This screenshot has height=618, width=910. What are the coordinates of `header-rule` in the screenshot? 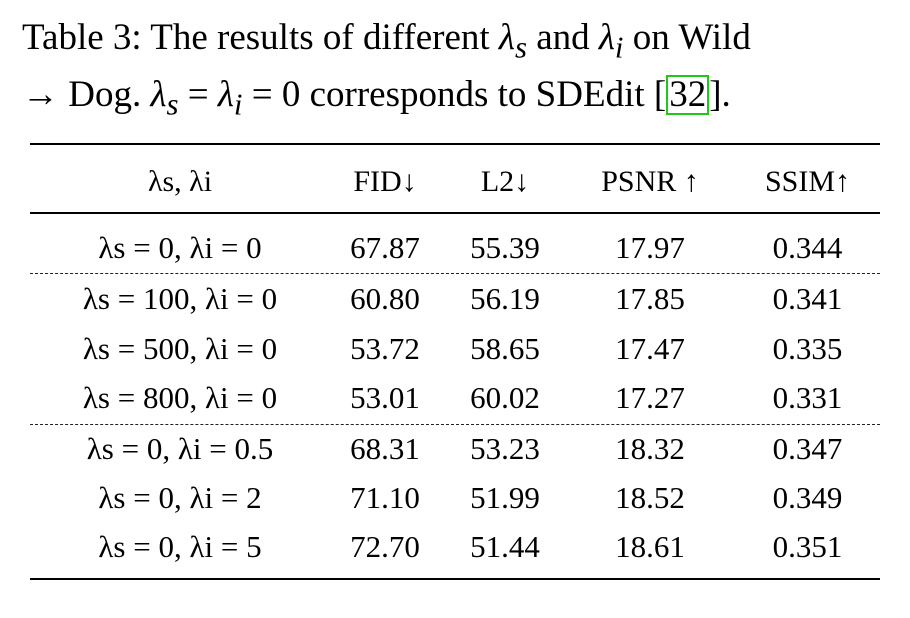 It's located at (455, 213).